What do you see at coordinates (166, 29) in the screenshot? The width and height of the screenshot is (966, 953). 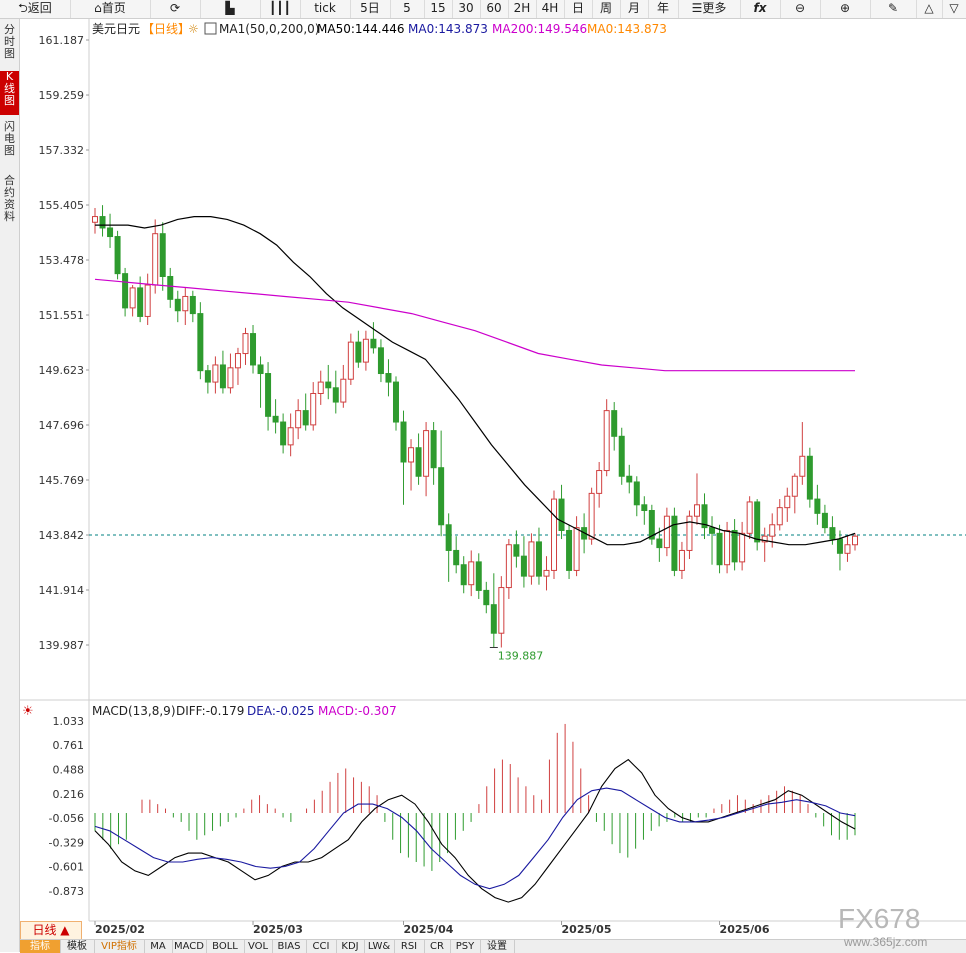 I see `legend-period: 【日线】` at bounding box center [166, 29].